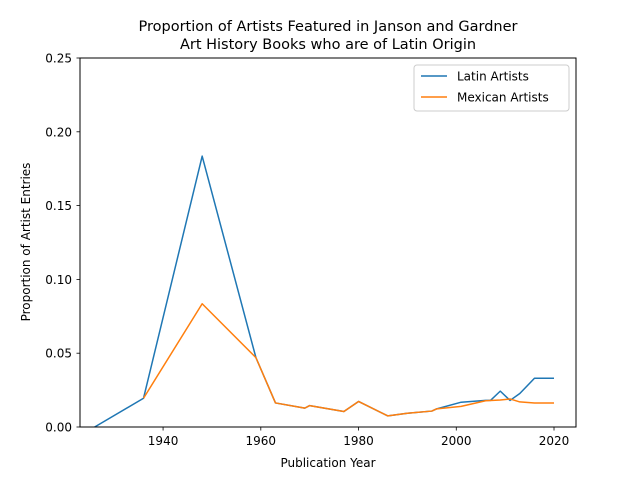  I want to click on x-tick-label: 1980, so click(358, 441).